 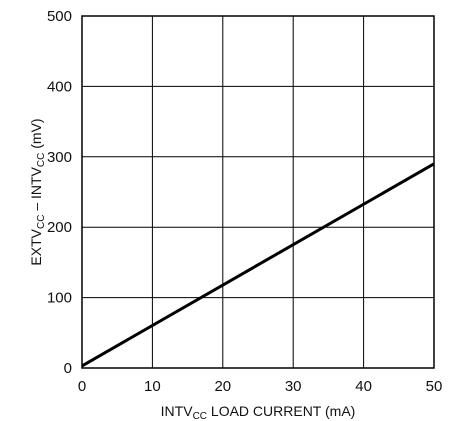 I want to click on x-tick-label: 40, so click(x=363, y=386).